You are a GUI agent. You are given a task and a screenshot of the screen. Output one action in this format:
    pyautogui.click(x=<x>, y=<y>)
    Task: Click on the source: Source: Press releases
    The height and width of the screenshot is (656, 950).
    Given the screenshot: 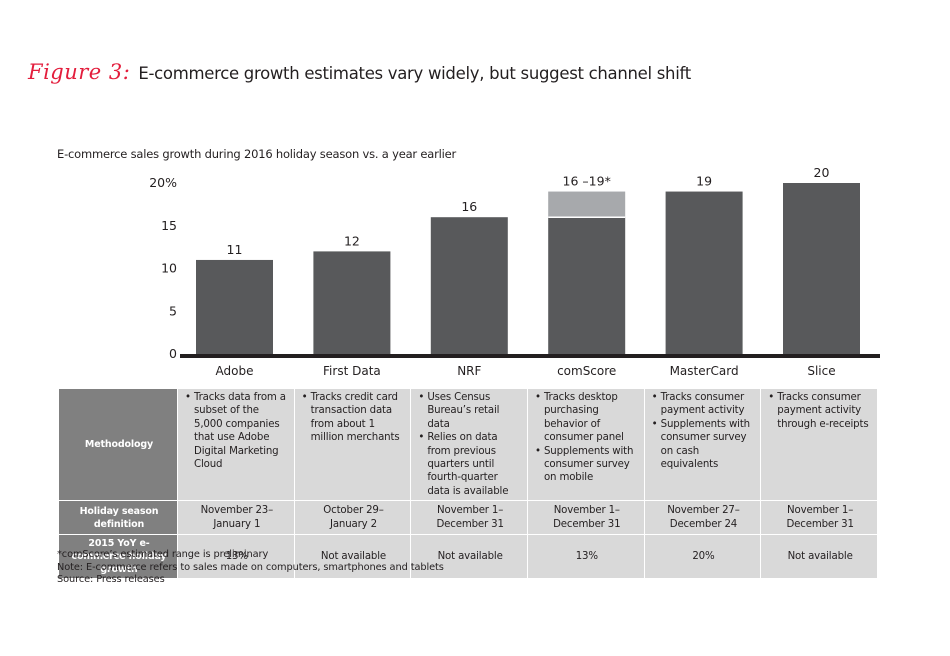 What is the action you would take?
    pyautogui.click(x=111, y=579)
    